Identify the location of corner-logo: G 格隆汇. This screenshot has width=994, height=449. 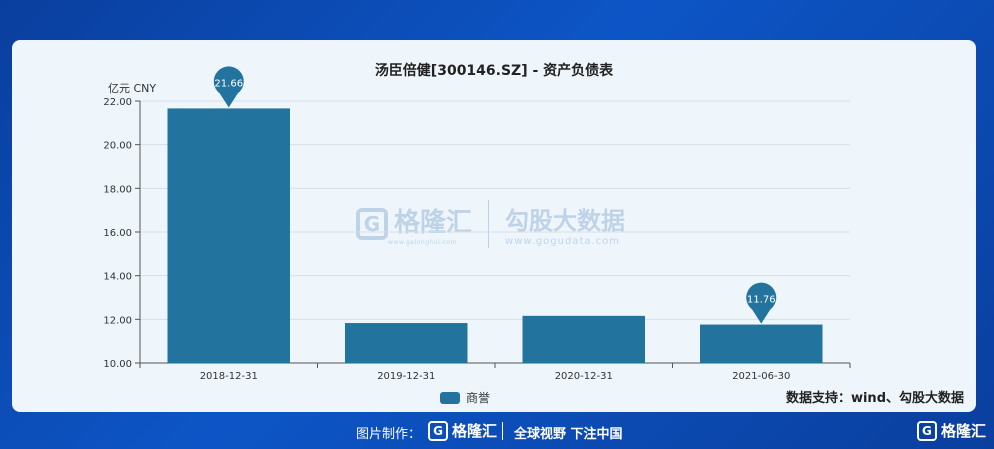
(951, 430).